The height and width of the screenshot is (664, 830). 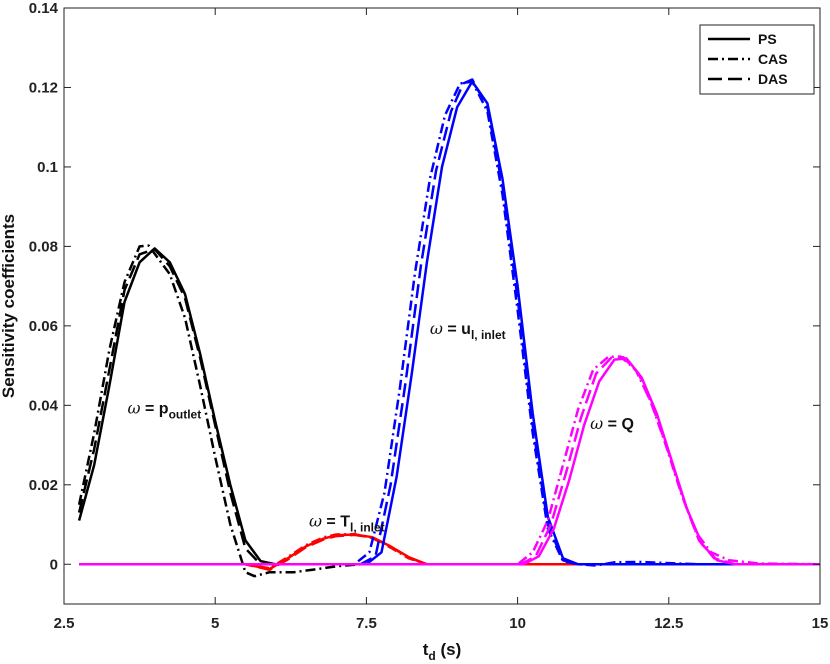 What do you see at coordinates (612, 423) in the screenshot?
I see `annotation-q: ω = Q` at bounding box center [612, 423].